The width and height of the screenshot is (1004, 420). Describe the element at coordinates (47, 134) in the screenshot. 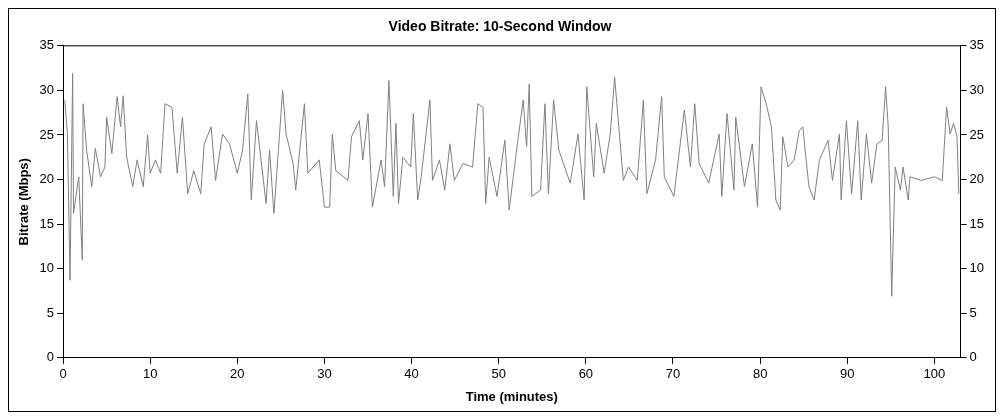

I see `y-tick-label: 25` at that location.